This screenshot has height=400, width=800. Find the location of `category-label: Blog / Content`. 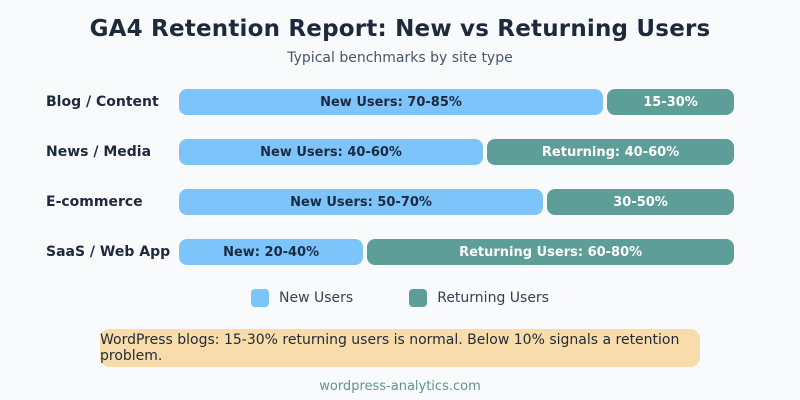

category-label: Blog / Content is located at coordinates (102, 102).